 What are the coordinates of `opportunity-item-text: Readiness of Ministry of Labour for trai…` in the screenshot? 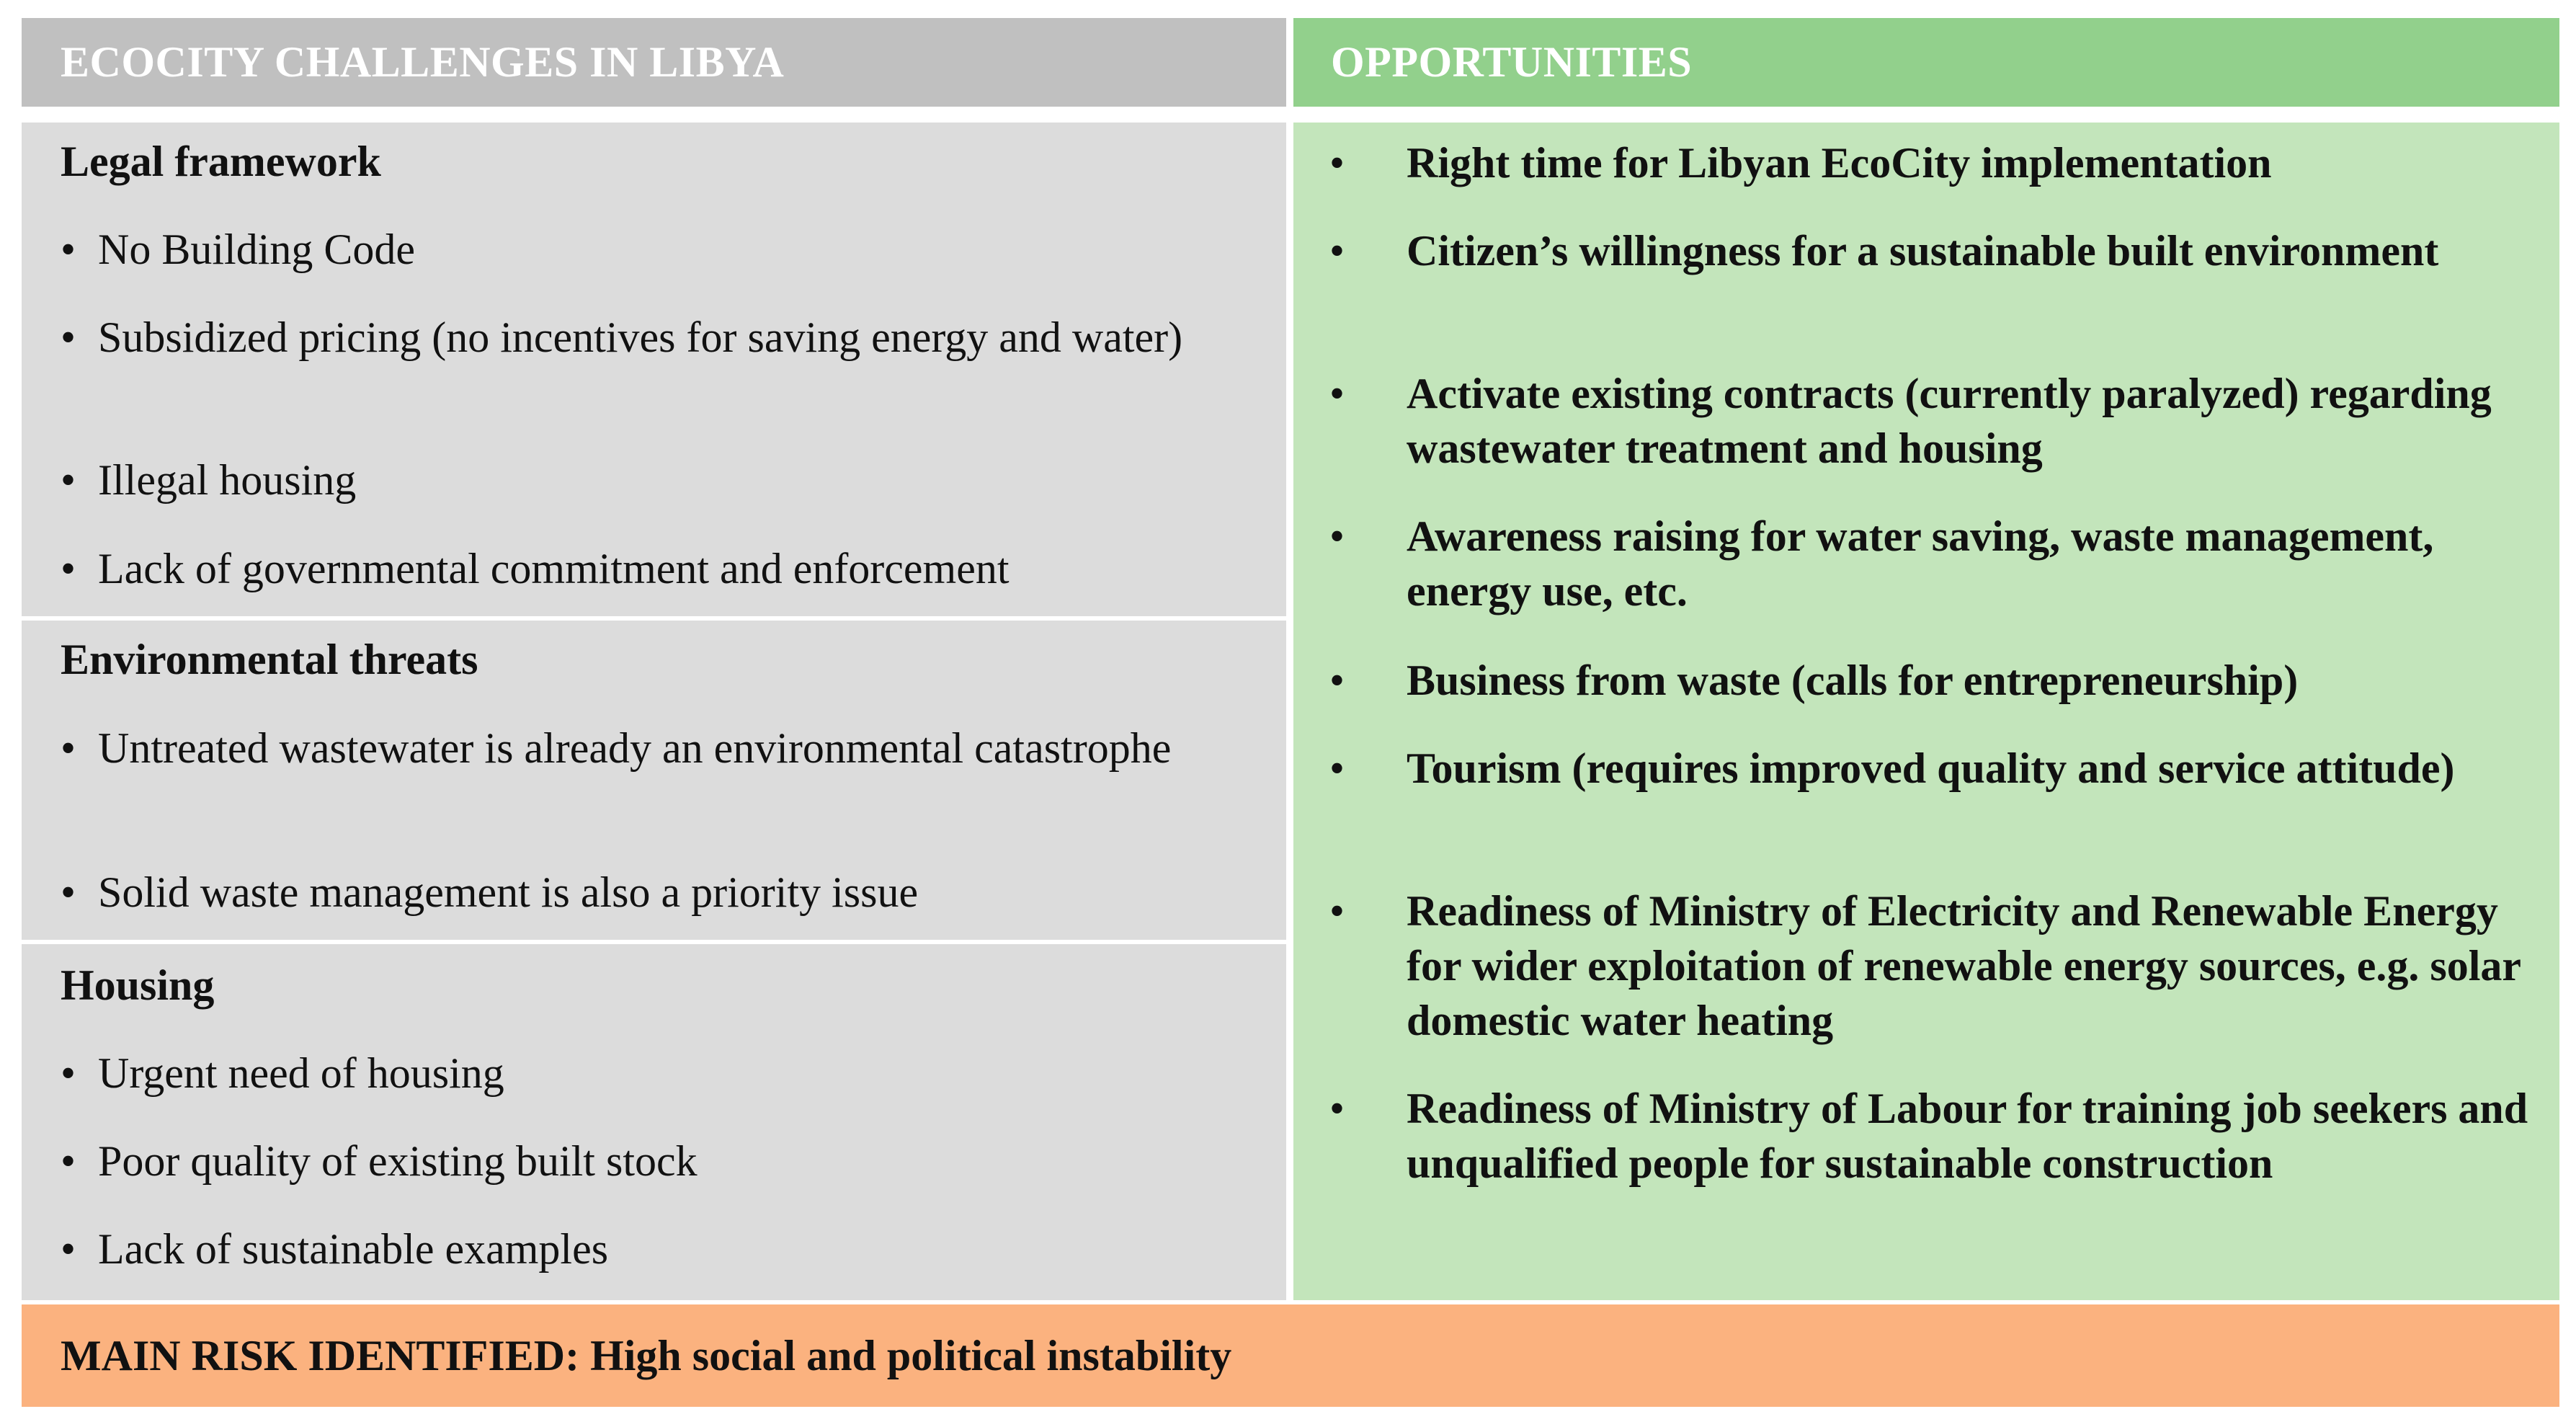 It's located at (1967, 1136).